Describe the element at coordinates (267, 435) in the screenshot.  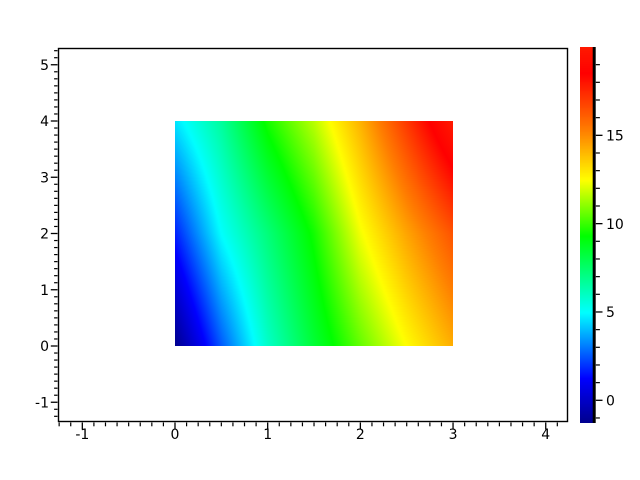
I see `x-tick-label: 1` at that location.